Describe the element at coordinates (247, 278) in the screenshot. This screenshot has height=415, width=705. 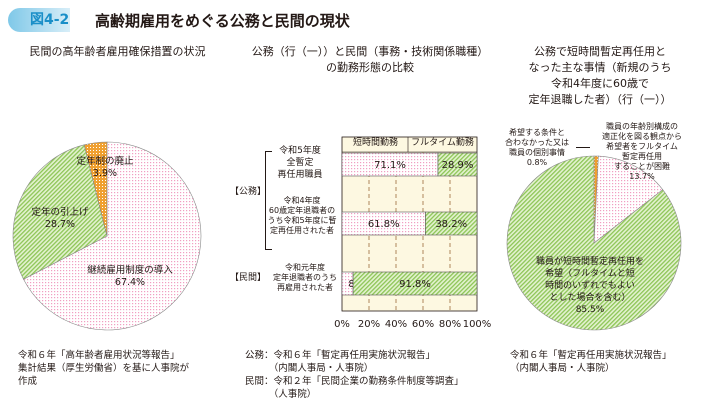
I see `group-label-private: 【民間】` at that location.